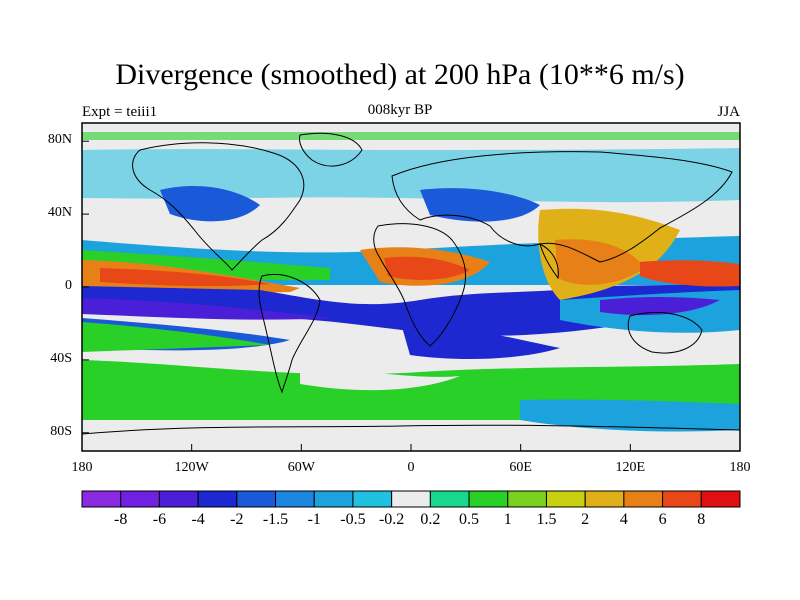 The height and width of the screenshot is (600, 800). I want to click on greenland-outline, so click(331, 149).